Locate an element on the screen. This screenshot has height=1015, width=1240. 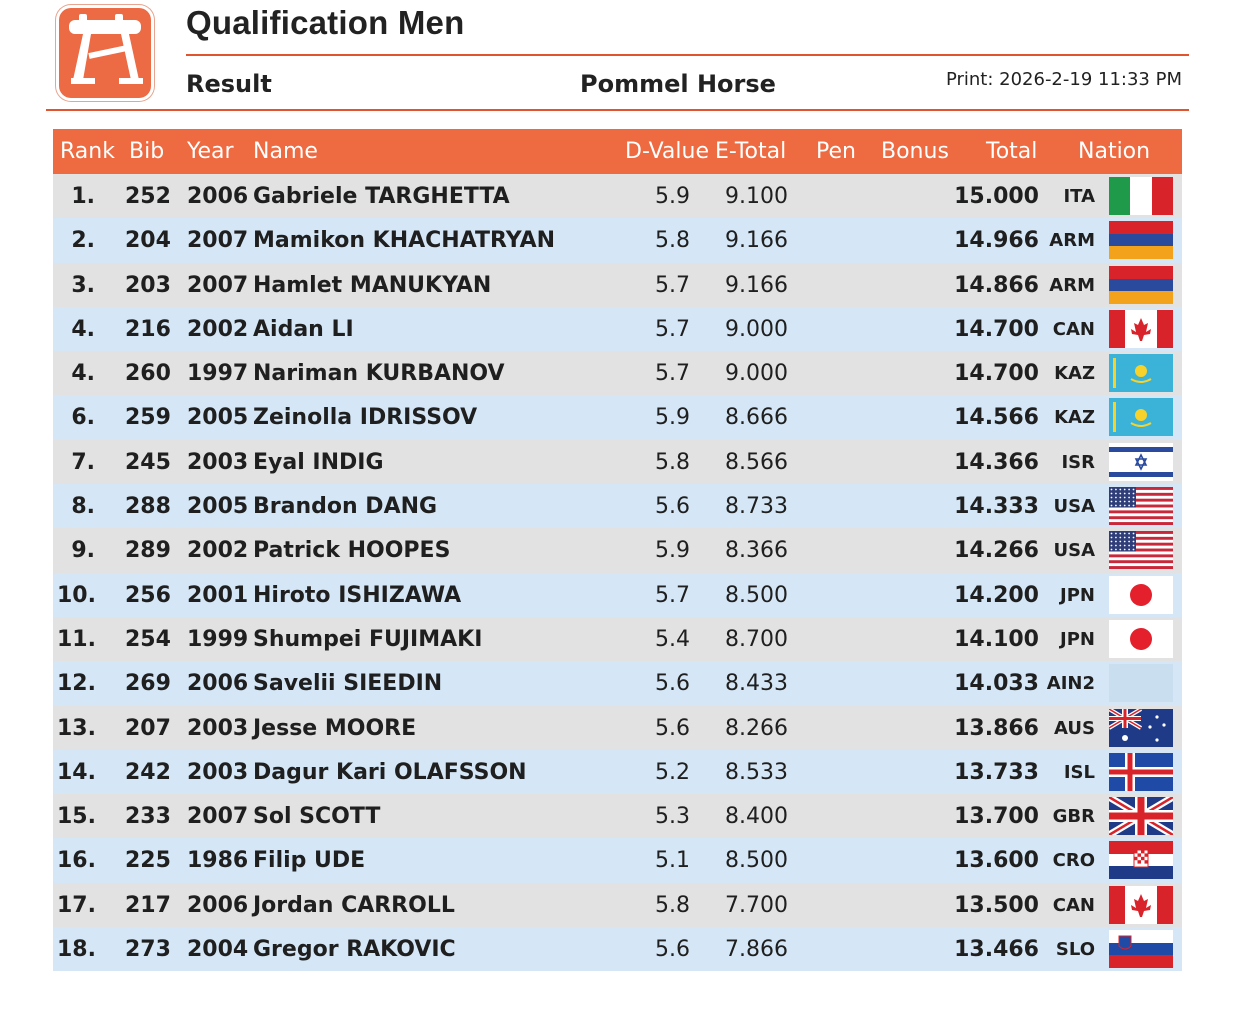
total-cell: 14.366 is located at coordinates (996, 462).